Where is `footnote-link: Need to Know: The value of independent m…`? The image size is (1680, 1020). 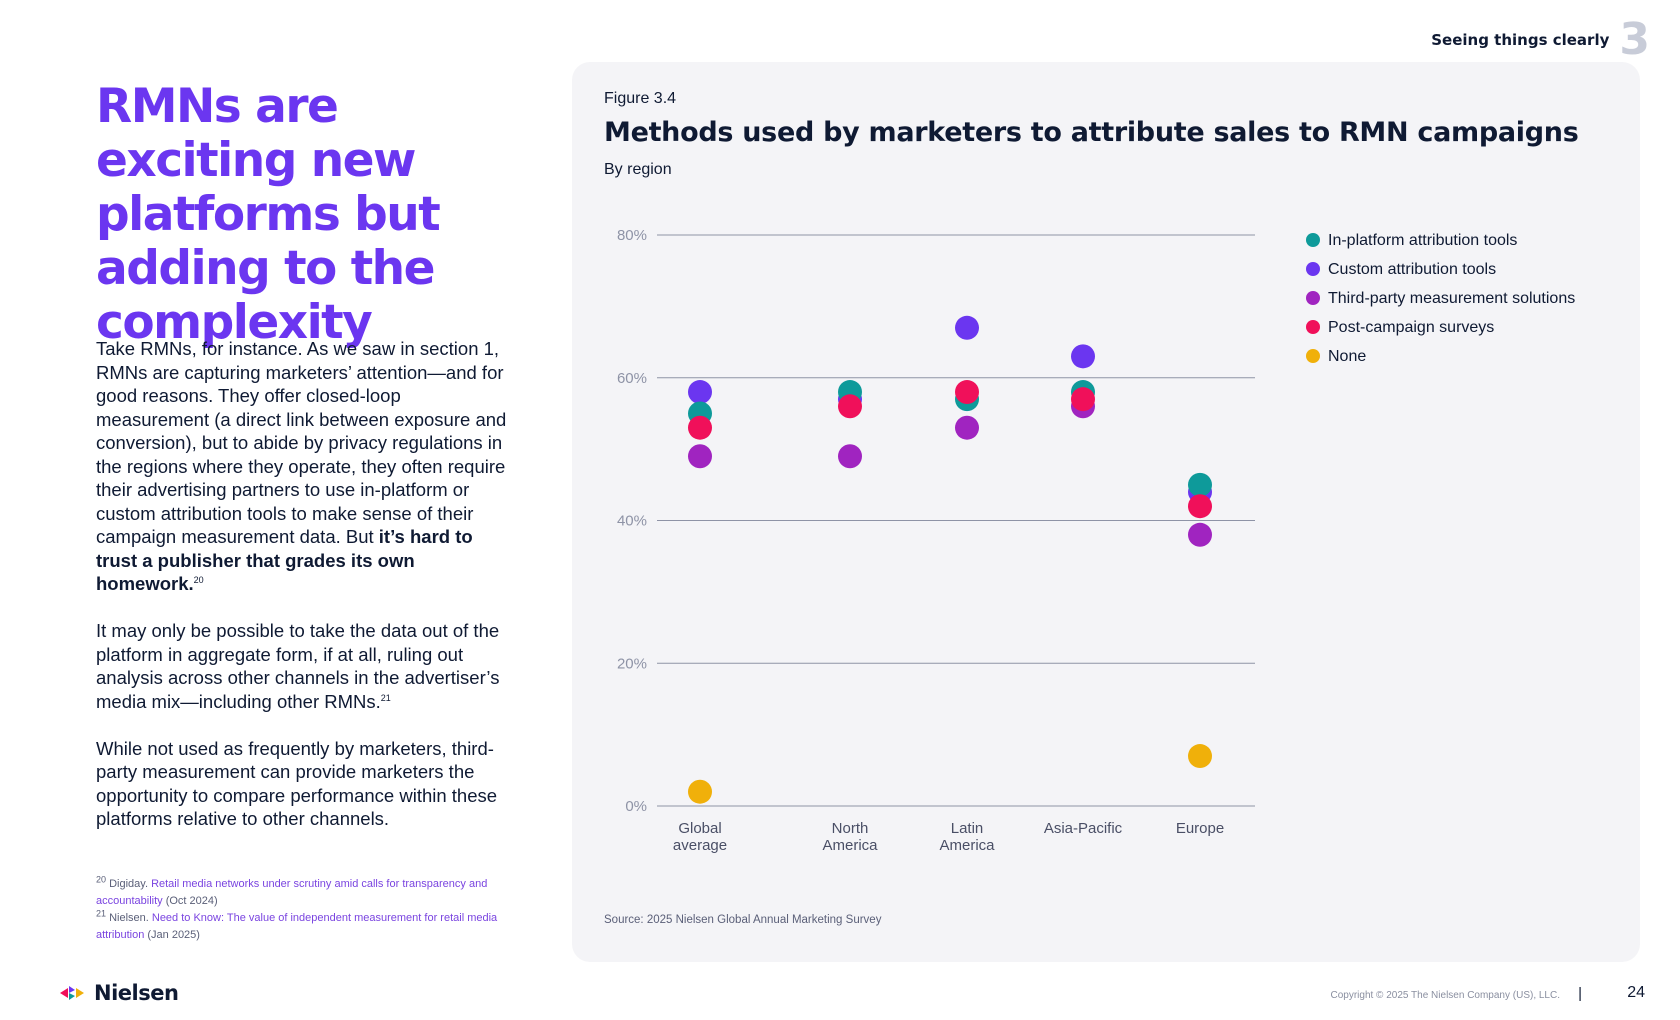 footnote-link: Need to Know: The value of independent m… is located at coordinates (297, 926).